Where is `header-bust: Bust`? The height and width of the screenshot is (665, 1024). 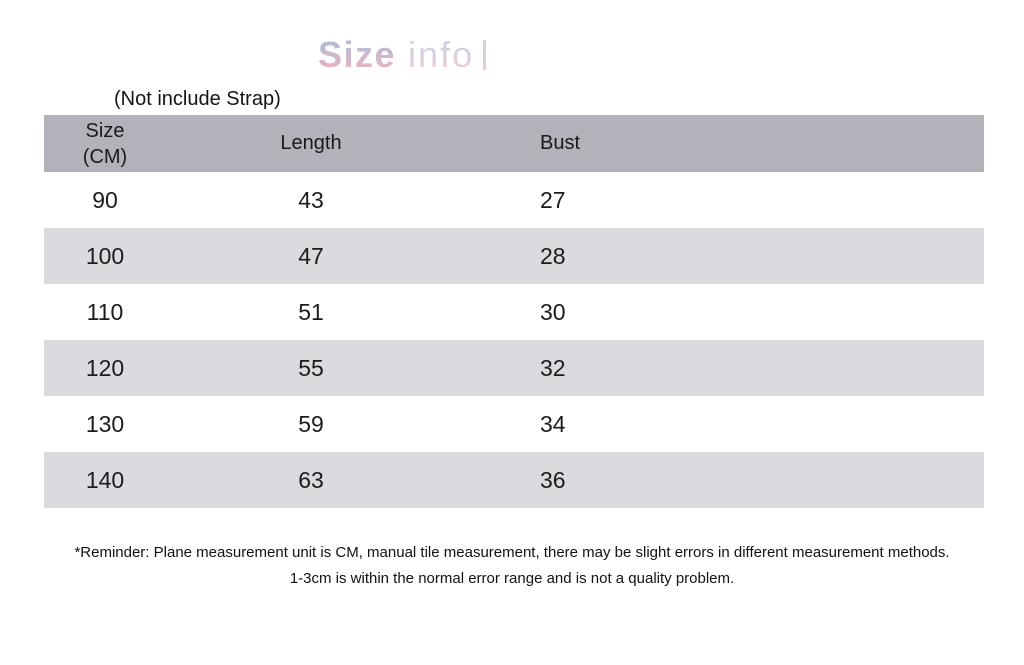
header-bust: Bust is located at coordinates (560, 143).